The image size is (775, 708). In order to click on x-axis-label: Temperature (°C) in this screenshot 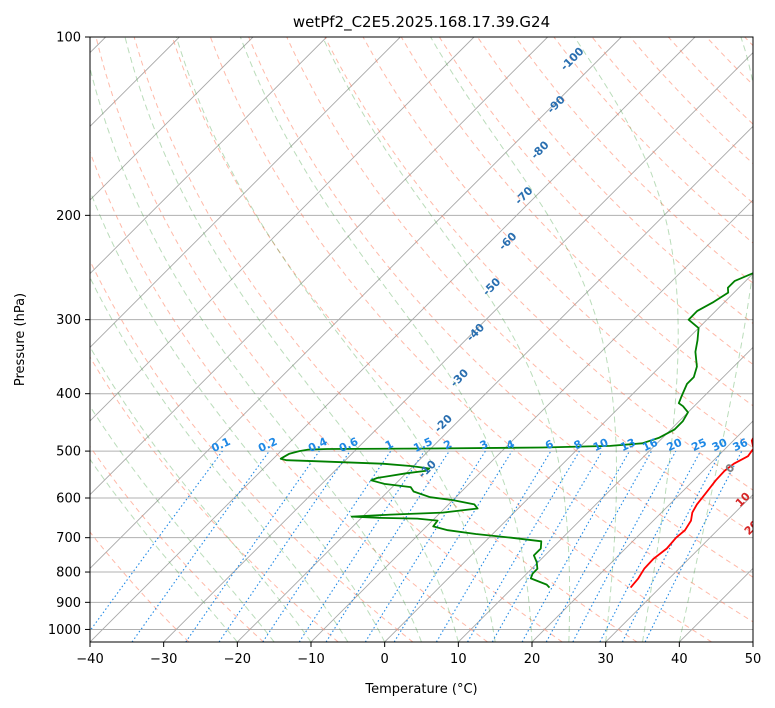, I will do `click(420, 689)`.